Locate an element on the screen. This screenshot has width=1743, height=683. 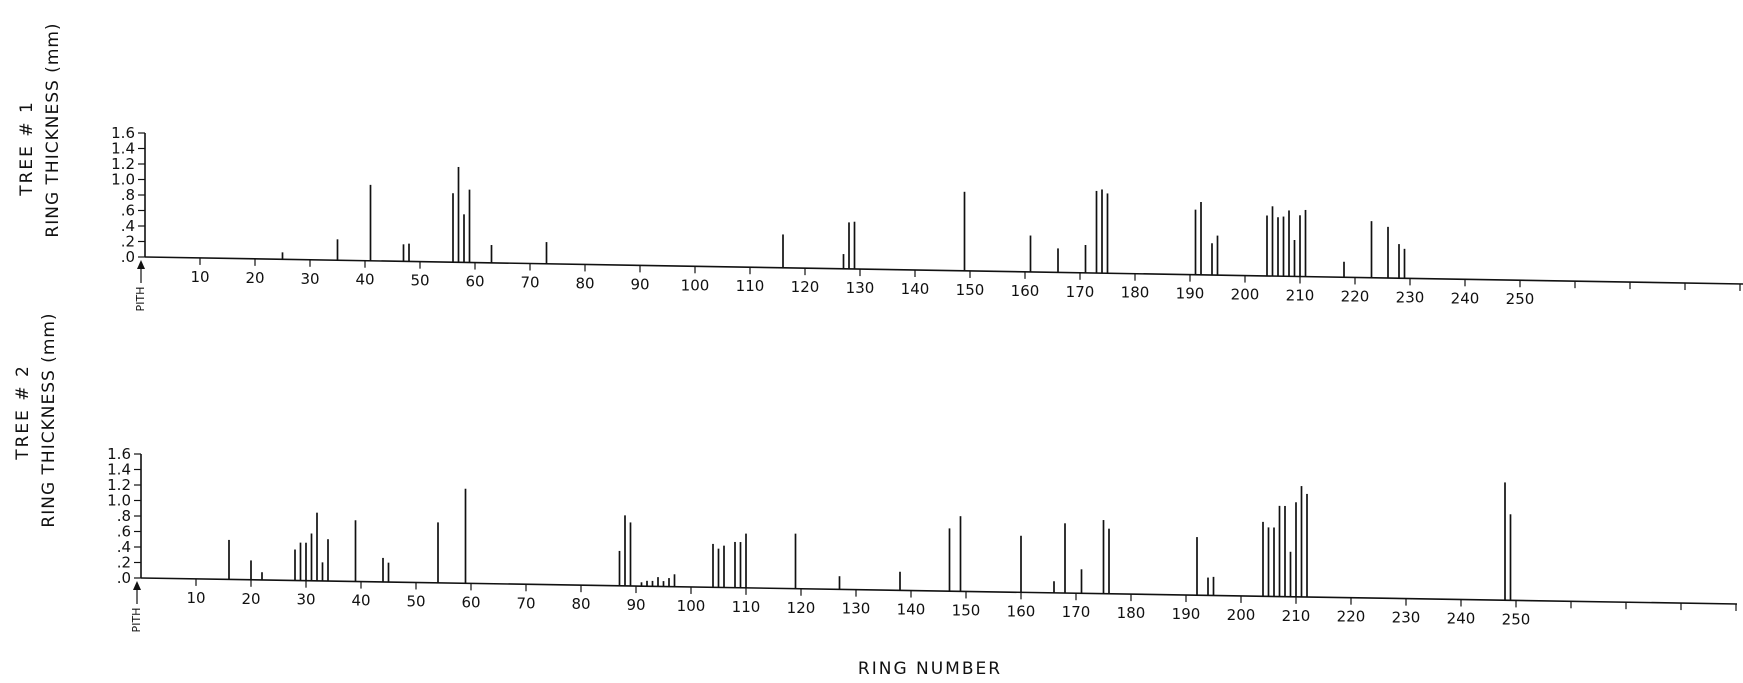
tree-2-label: TREE # 2 is located at coordinates (23, 412).